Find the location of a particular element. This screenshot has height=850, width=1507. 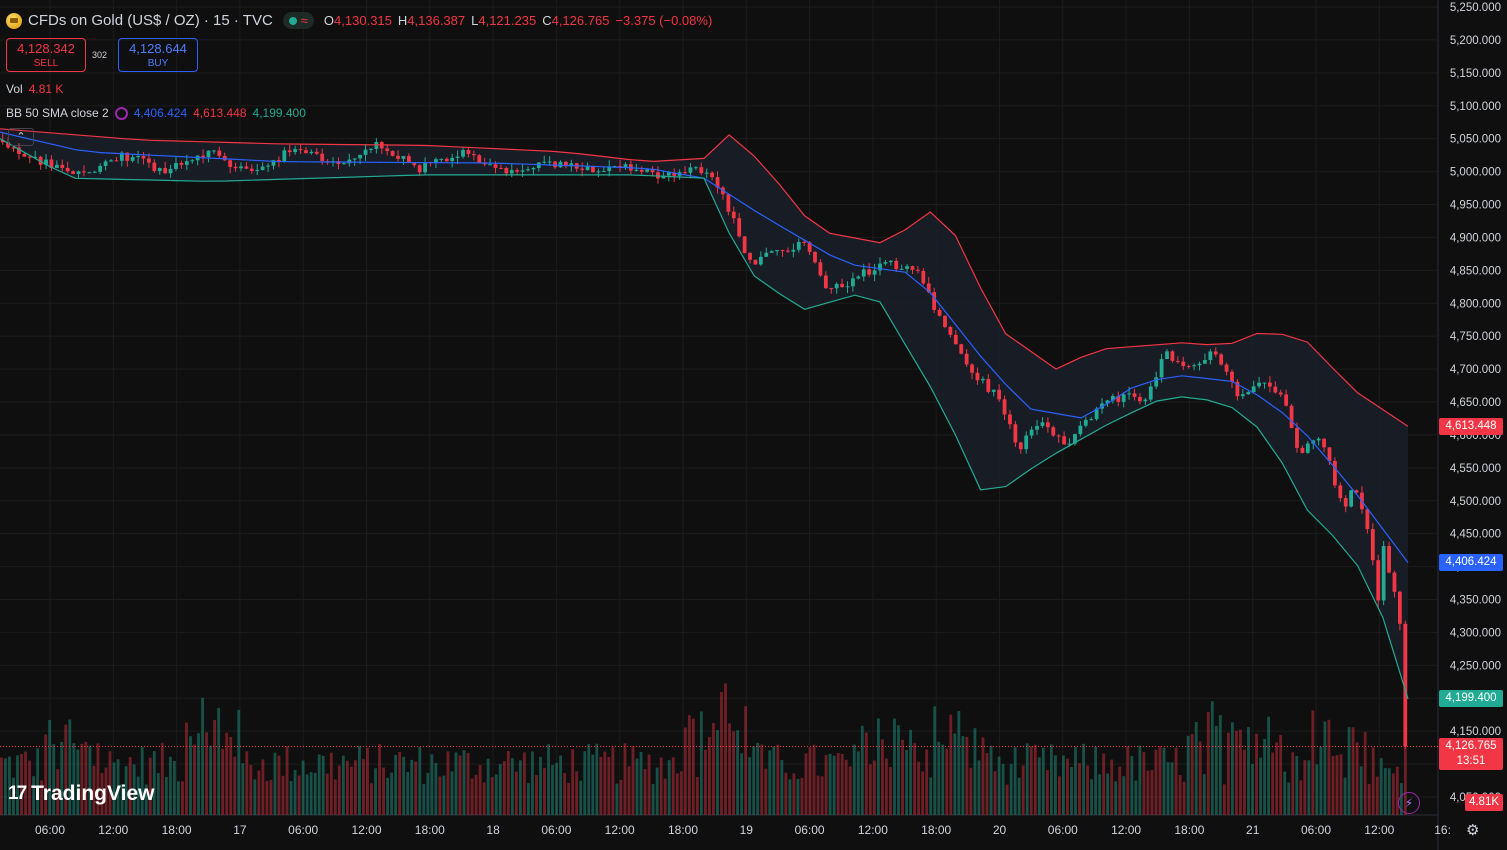

tradingview-logo: 17 TradingView is located at coordinates (81, 794).